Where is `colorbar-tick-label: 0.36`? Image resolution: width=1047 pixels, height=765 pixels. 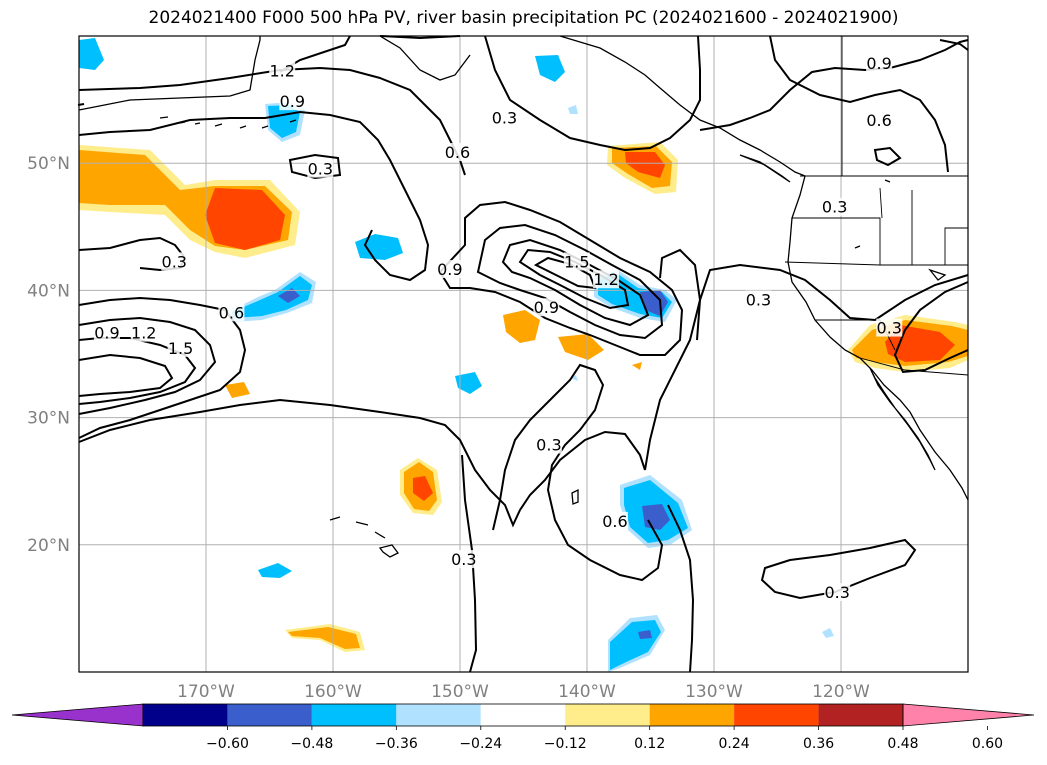
colorbar-tick-label: 0.36 is located at coordinates (818, 744).